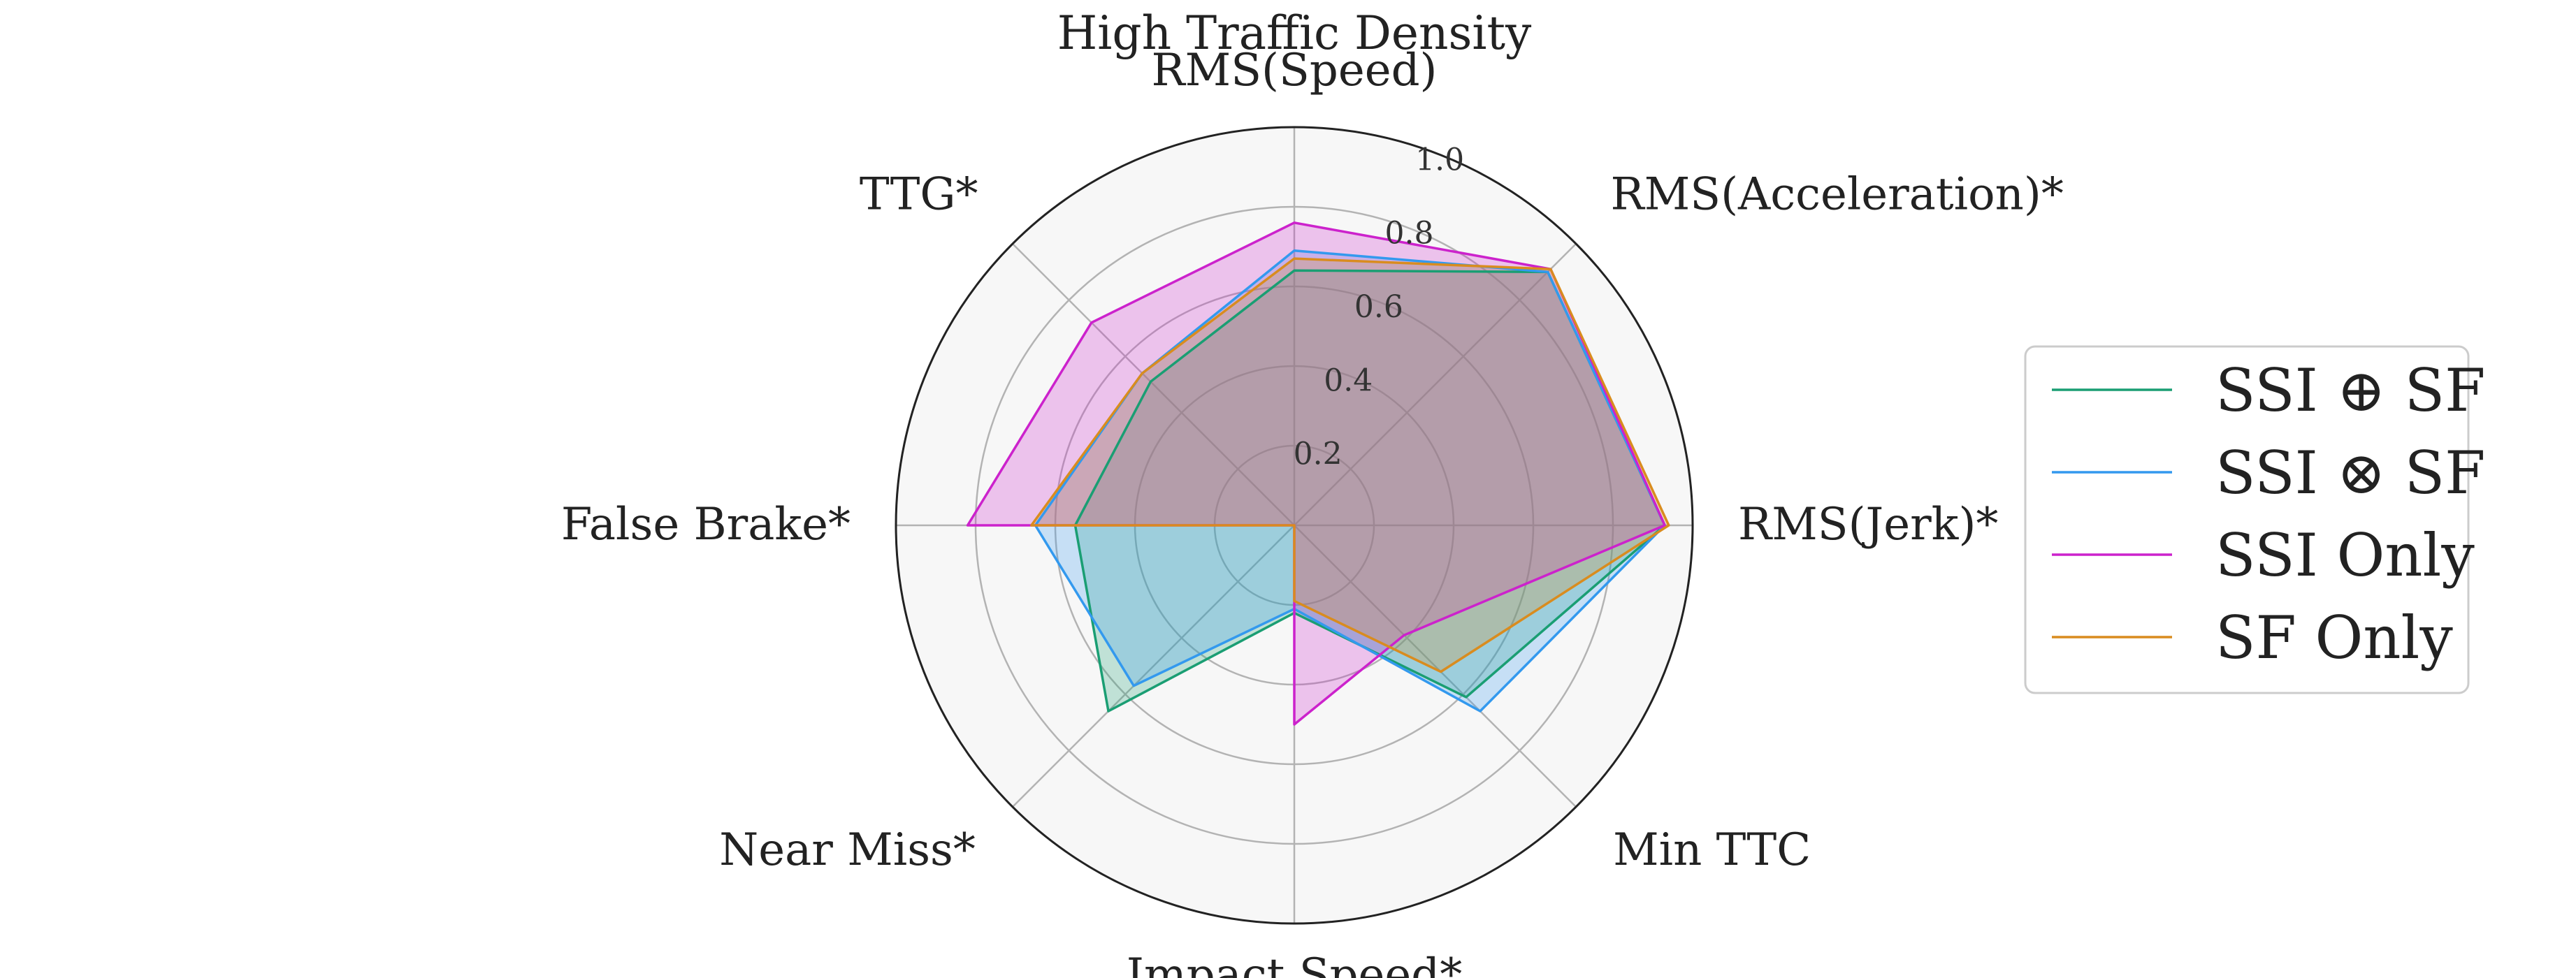 Image resolution: width=2576 pixels, height=978 pixels. What do you see at coordinates (1294, 33) in the screenshot?
I see `chart-title: High Traffic Density` at bounding box center [1294, 33].